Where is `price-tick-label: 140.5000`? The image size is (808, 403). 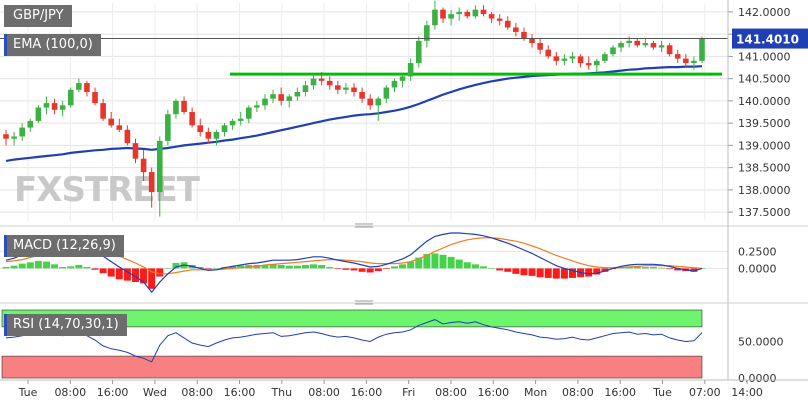
price-tick-label: 140.5000 is located at coordinates (764, 79).